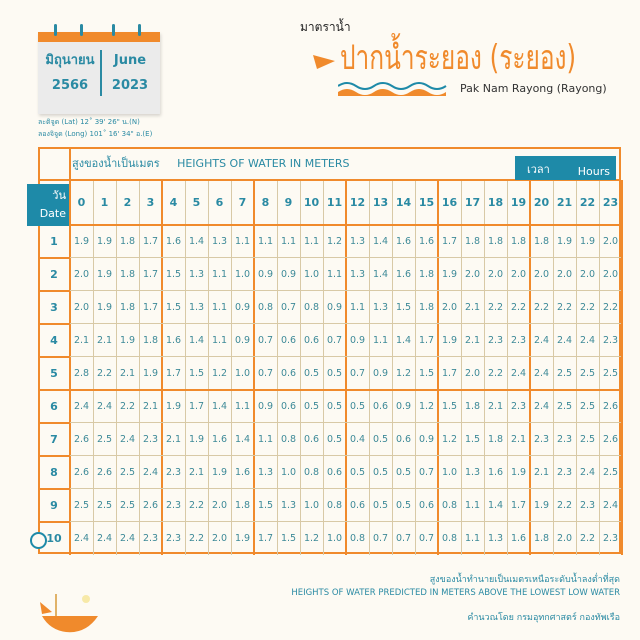 This screenshot has width=640, height=640. What do you see at coordinates (130, 60) in the screenshot?
I see `month: June` at bounding box center [130, 60].